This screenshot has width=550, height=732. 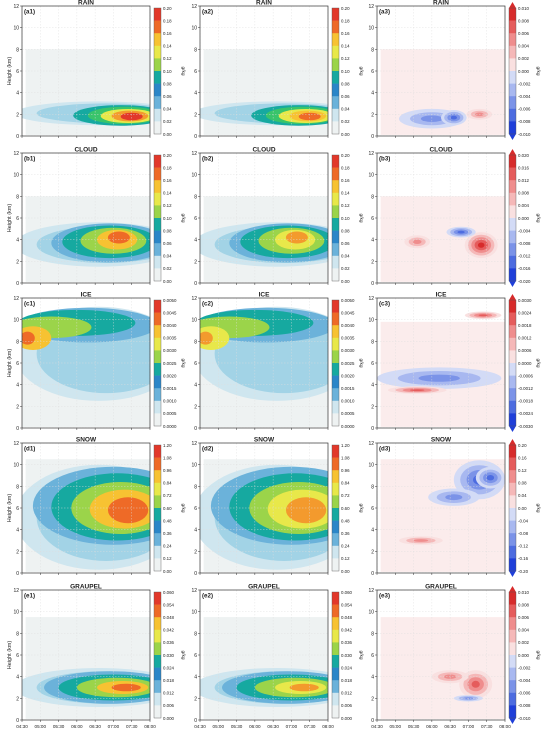 What do you see at coordinates (310, 726) in the screenshot?
I see `x-tick-label: 07:30` at bounding box center [310, 726].